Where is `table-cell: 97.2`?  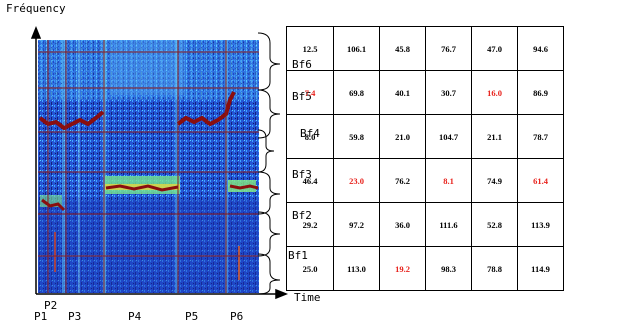
table-cell: 97.2 is located at coordinates (356, 224).